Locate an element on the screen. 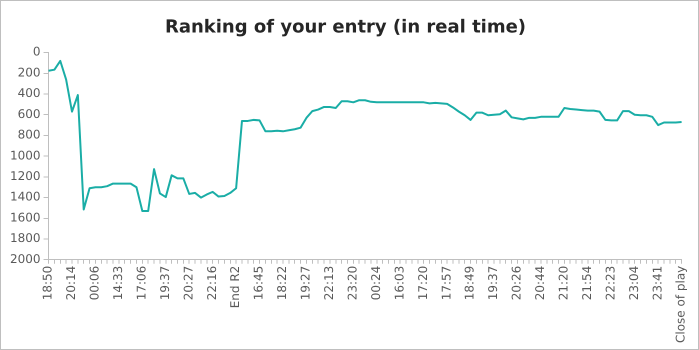  x-tick-label: 00:24 is located at coordinates (375, 283).